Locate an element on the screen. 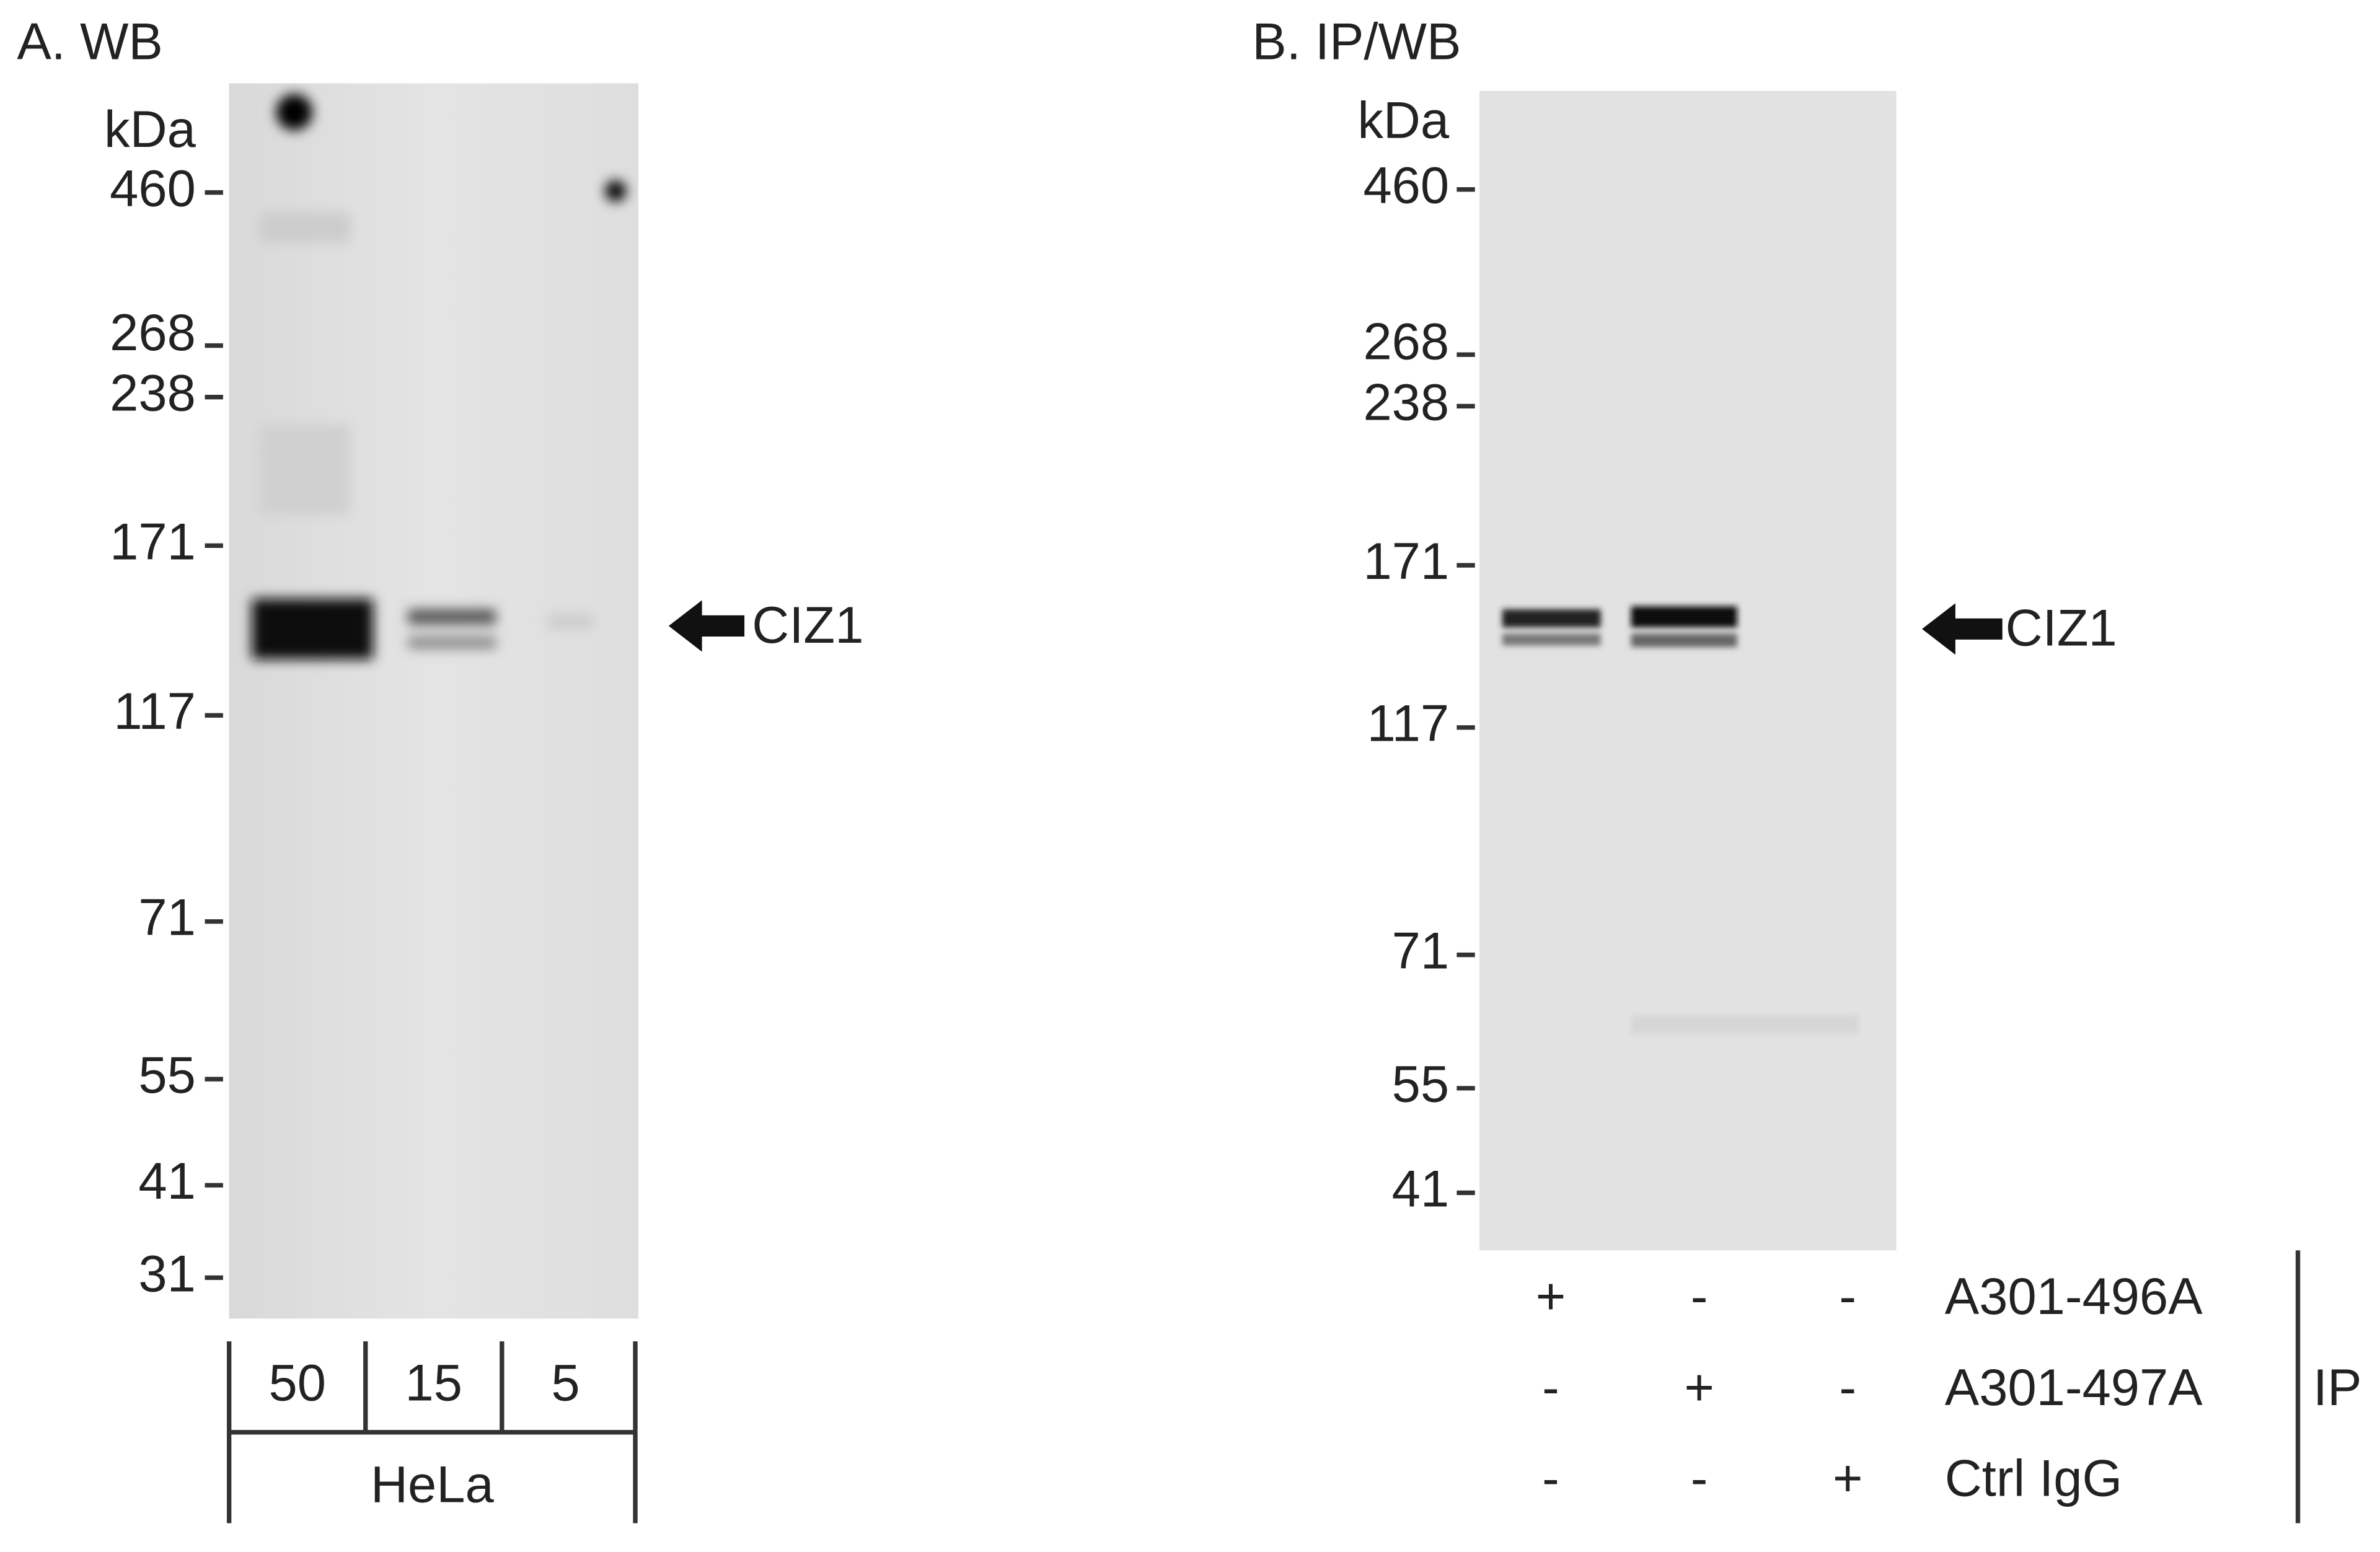 The width and height of the screenshot is (2380, 1552). lane-label: 50 is located at coordinates (296, 1382).